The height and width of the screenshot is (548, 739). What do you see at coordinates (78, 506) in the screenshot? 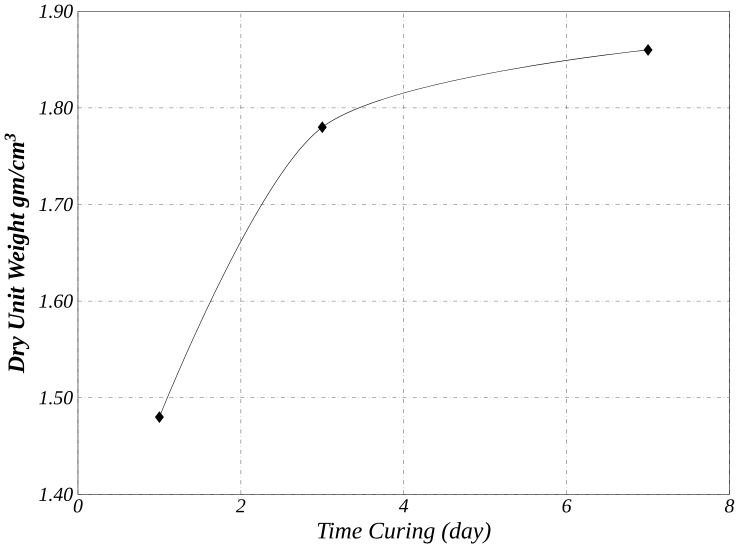
I see `x-tick-label: 0` at bounding box center [78, 506].